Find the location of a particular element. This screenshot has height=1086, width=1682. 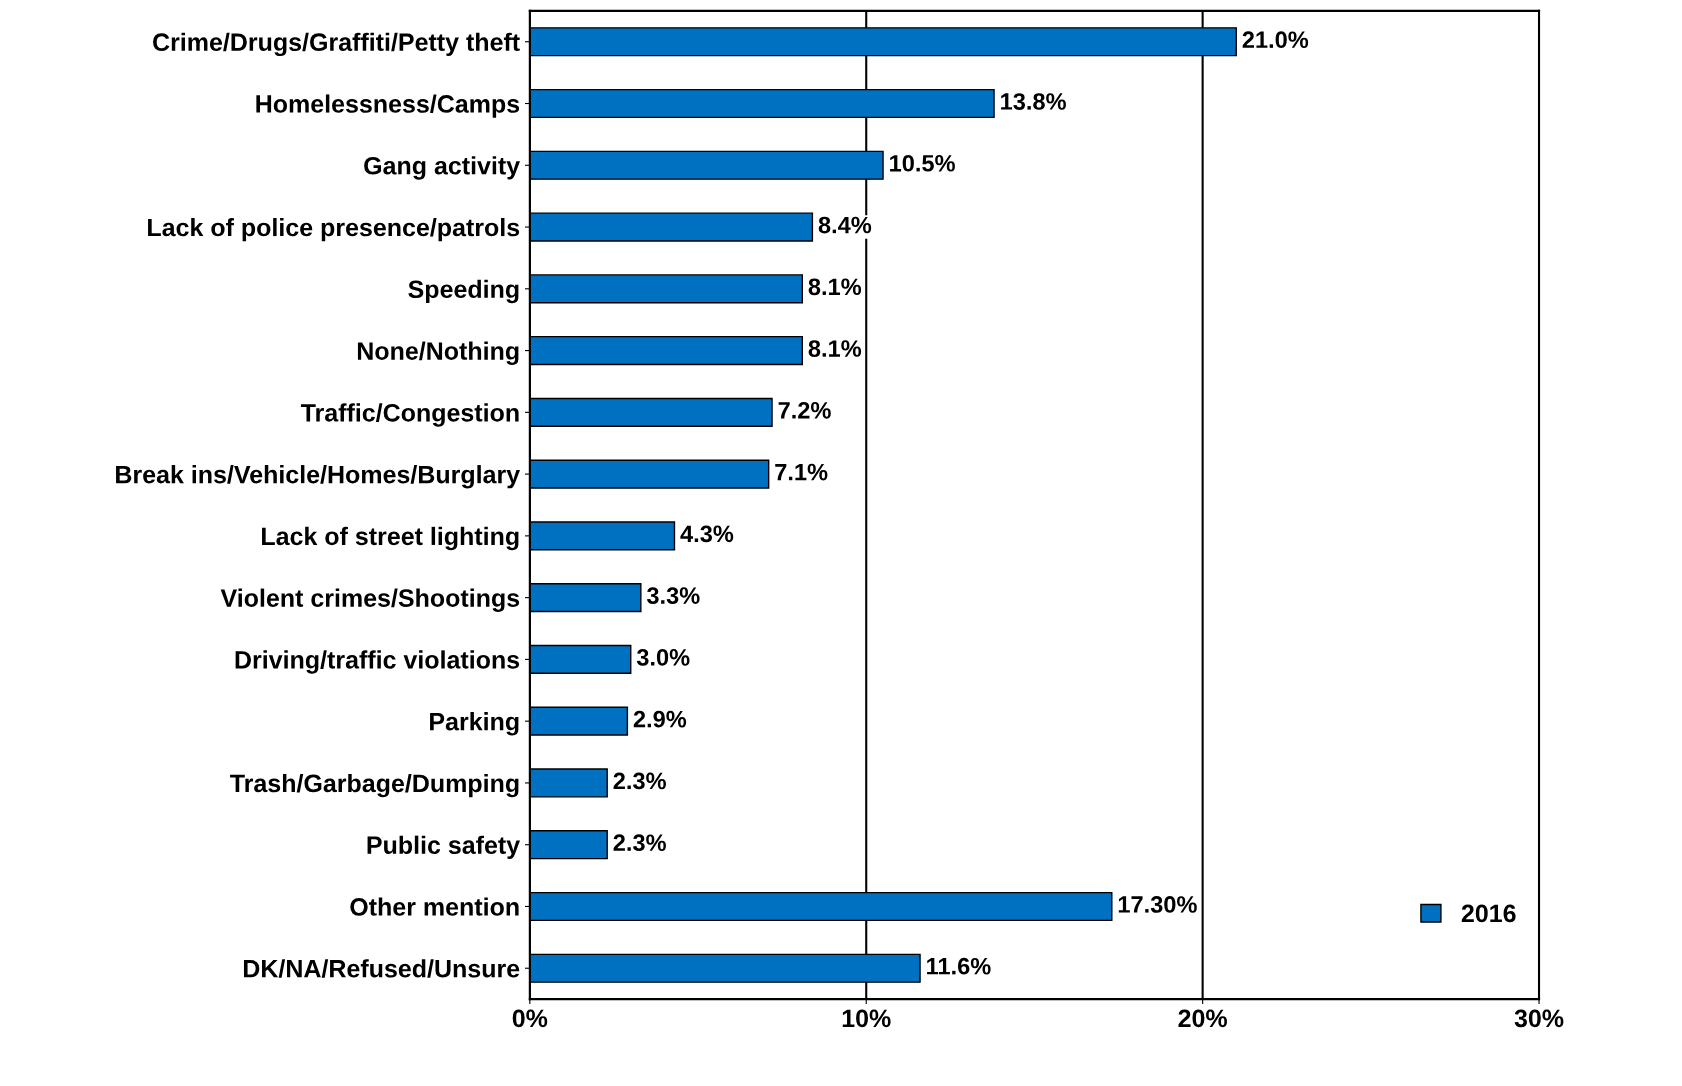

y-tick-label: Driving/traffic violations is located at coordinates (377, 662).